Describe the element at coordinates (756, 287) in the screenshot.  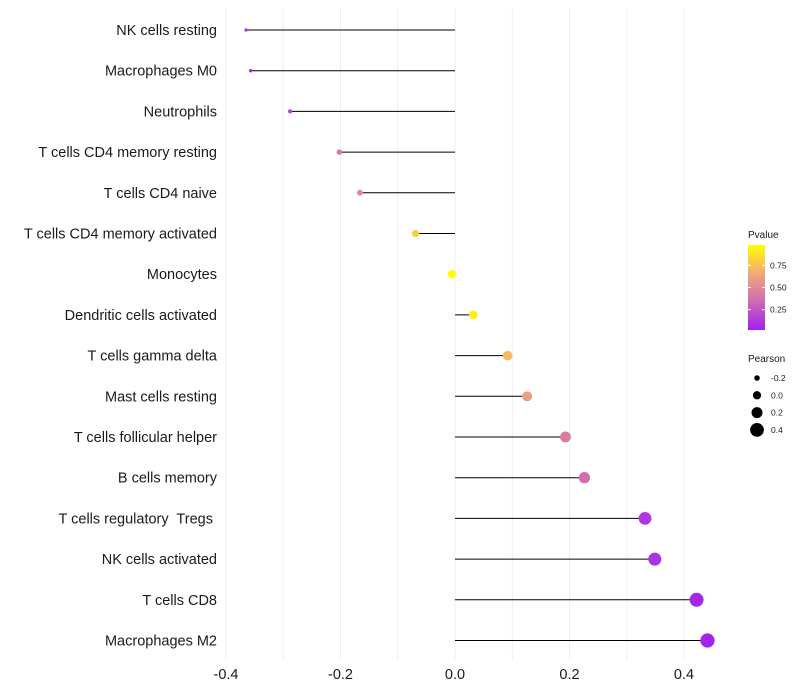
I see `pvalue-colorbar` at that location.